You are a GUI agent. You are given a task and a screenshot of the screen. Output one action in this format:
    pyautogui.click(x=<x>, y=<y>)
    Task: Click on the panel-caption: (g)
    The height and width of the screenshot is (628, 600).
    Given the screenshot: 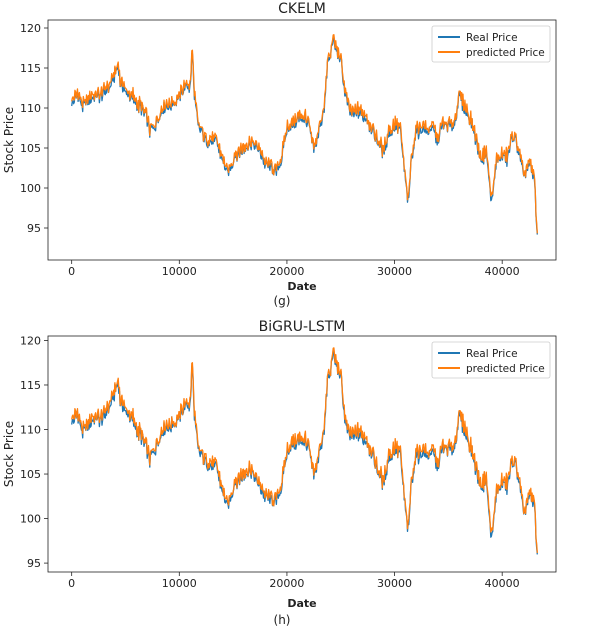 What is the action you would take?
    pyautogui.click(x=282, y=301)
    